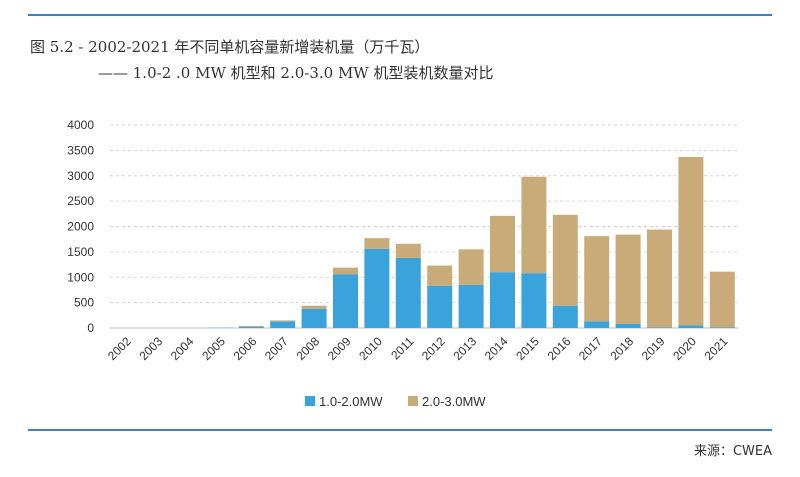 The width and height of the screenshot is (800, 477). Describe the element at coordinates (80, 125) in the screenshot. I see `y-tick-label: 4000` at that location.